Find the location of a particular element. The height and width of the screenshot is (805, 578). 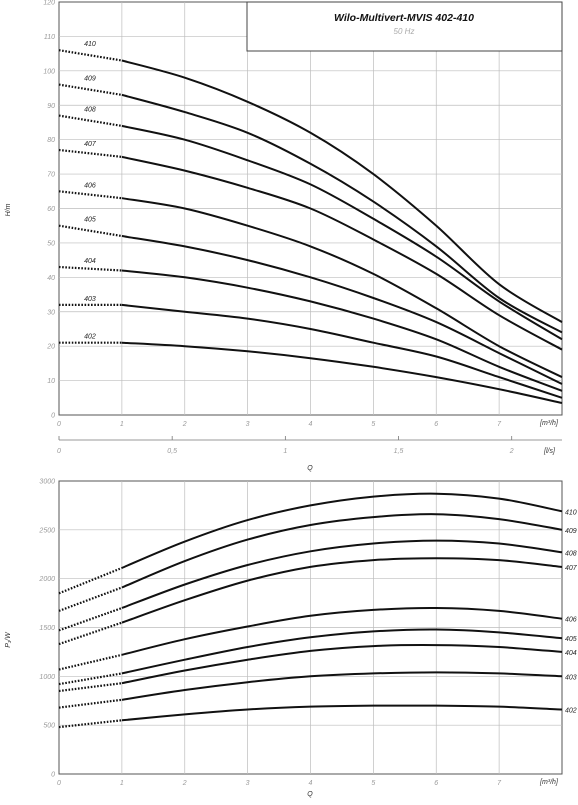

series-408-label: 408 is located at coordinates (571, 553).